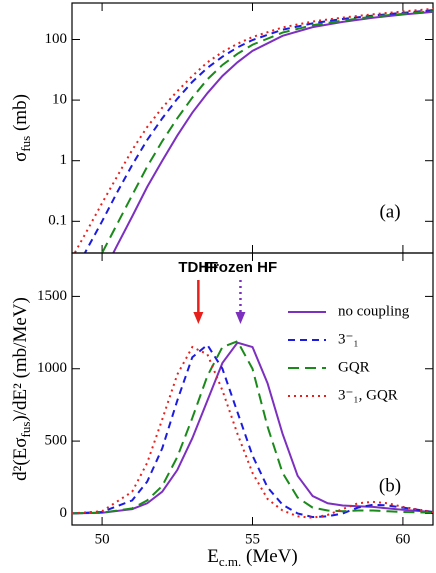  I want to click on axis-label: Ec.m. (MeV), so click(252, 557).